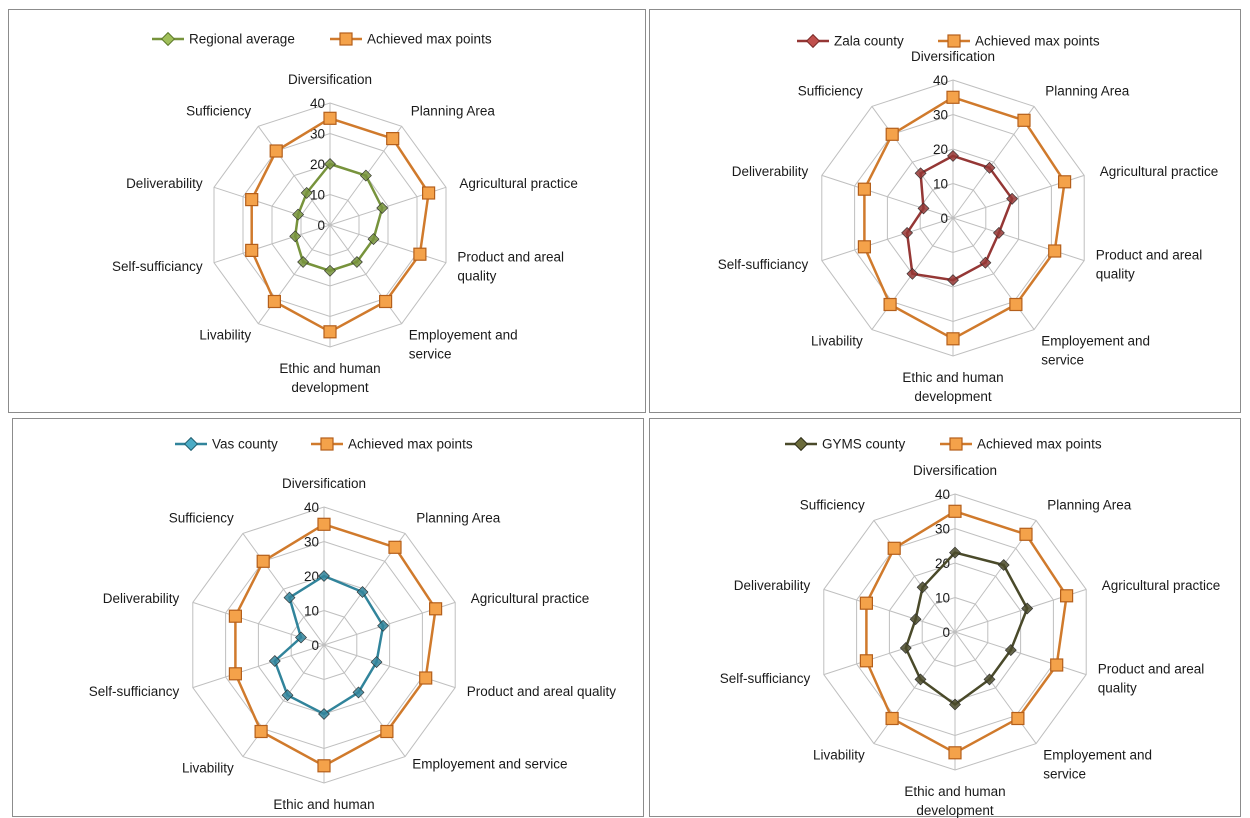 This screenshot has width=1250, height=818. Describe the element at coordinates (942, 529) in the screenshot. I see `tick-label: 30` at that location.